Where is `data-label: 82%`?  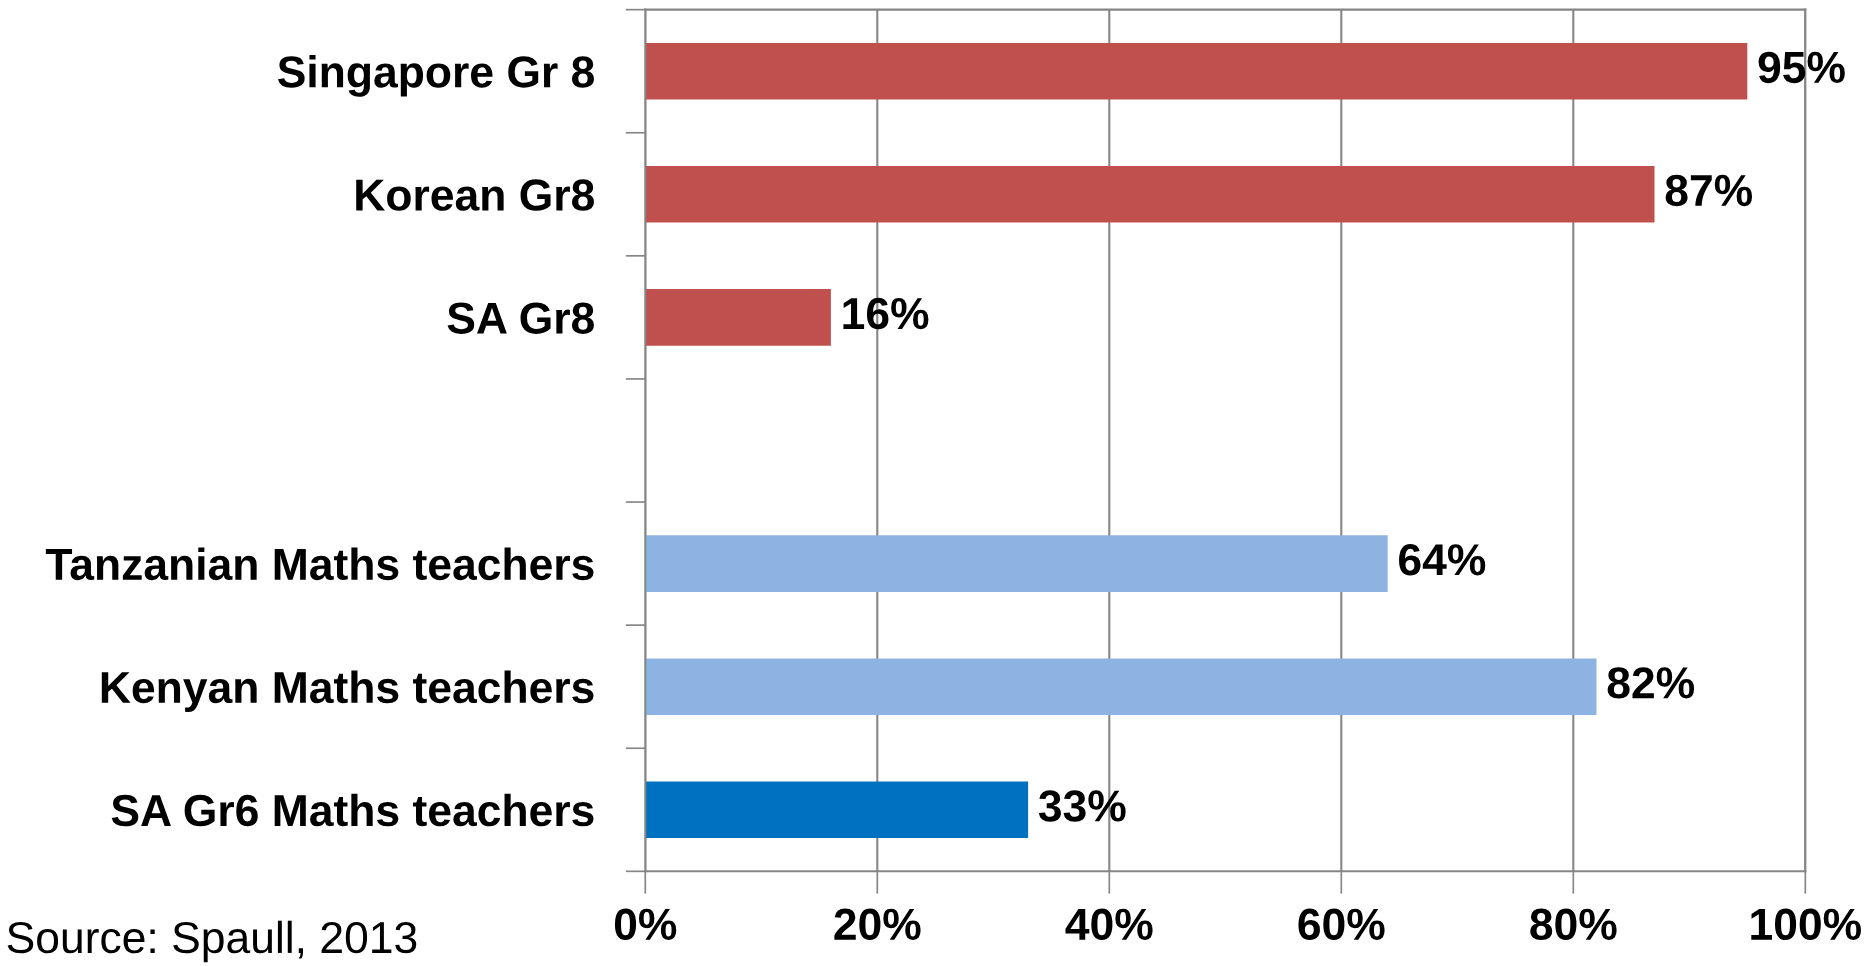
data-label: 82% is located at coordinates (1651, 683).